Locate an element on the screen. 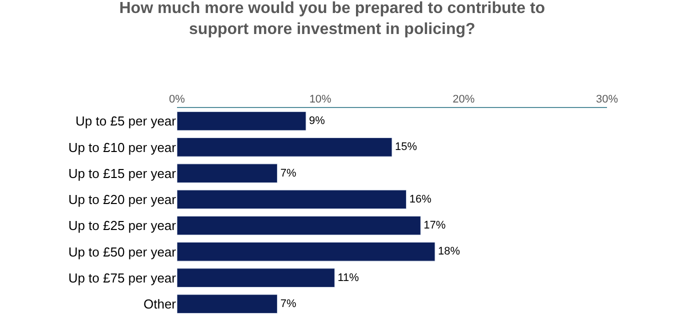 The image size is (692, 329). y-tick-label: Other is located at coordinates (160, 304).